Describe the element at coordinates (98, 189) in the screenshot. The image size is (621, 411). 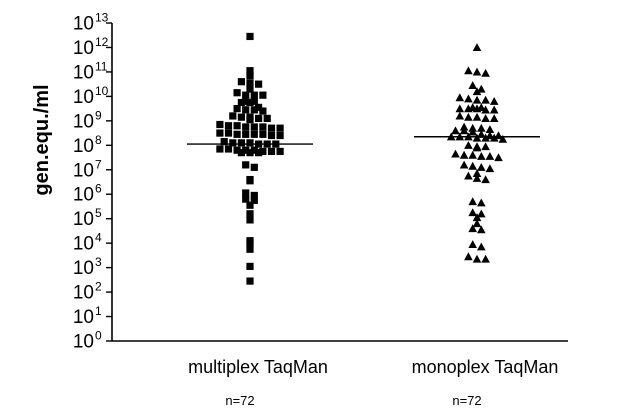
I see `y-tick-exponent: 6` at that location.